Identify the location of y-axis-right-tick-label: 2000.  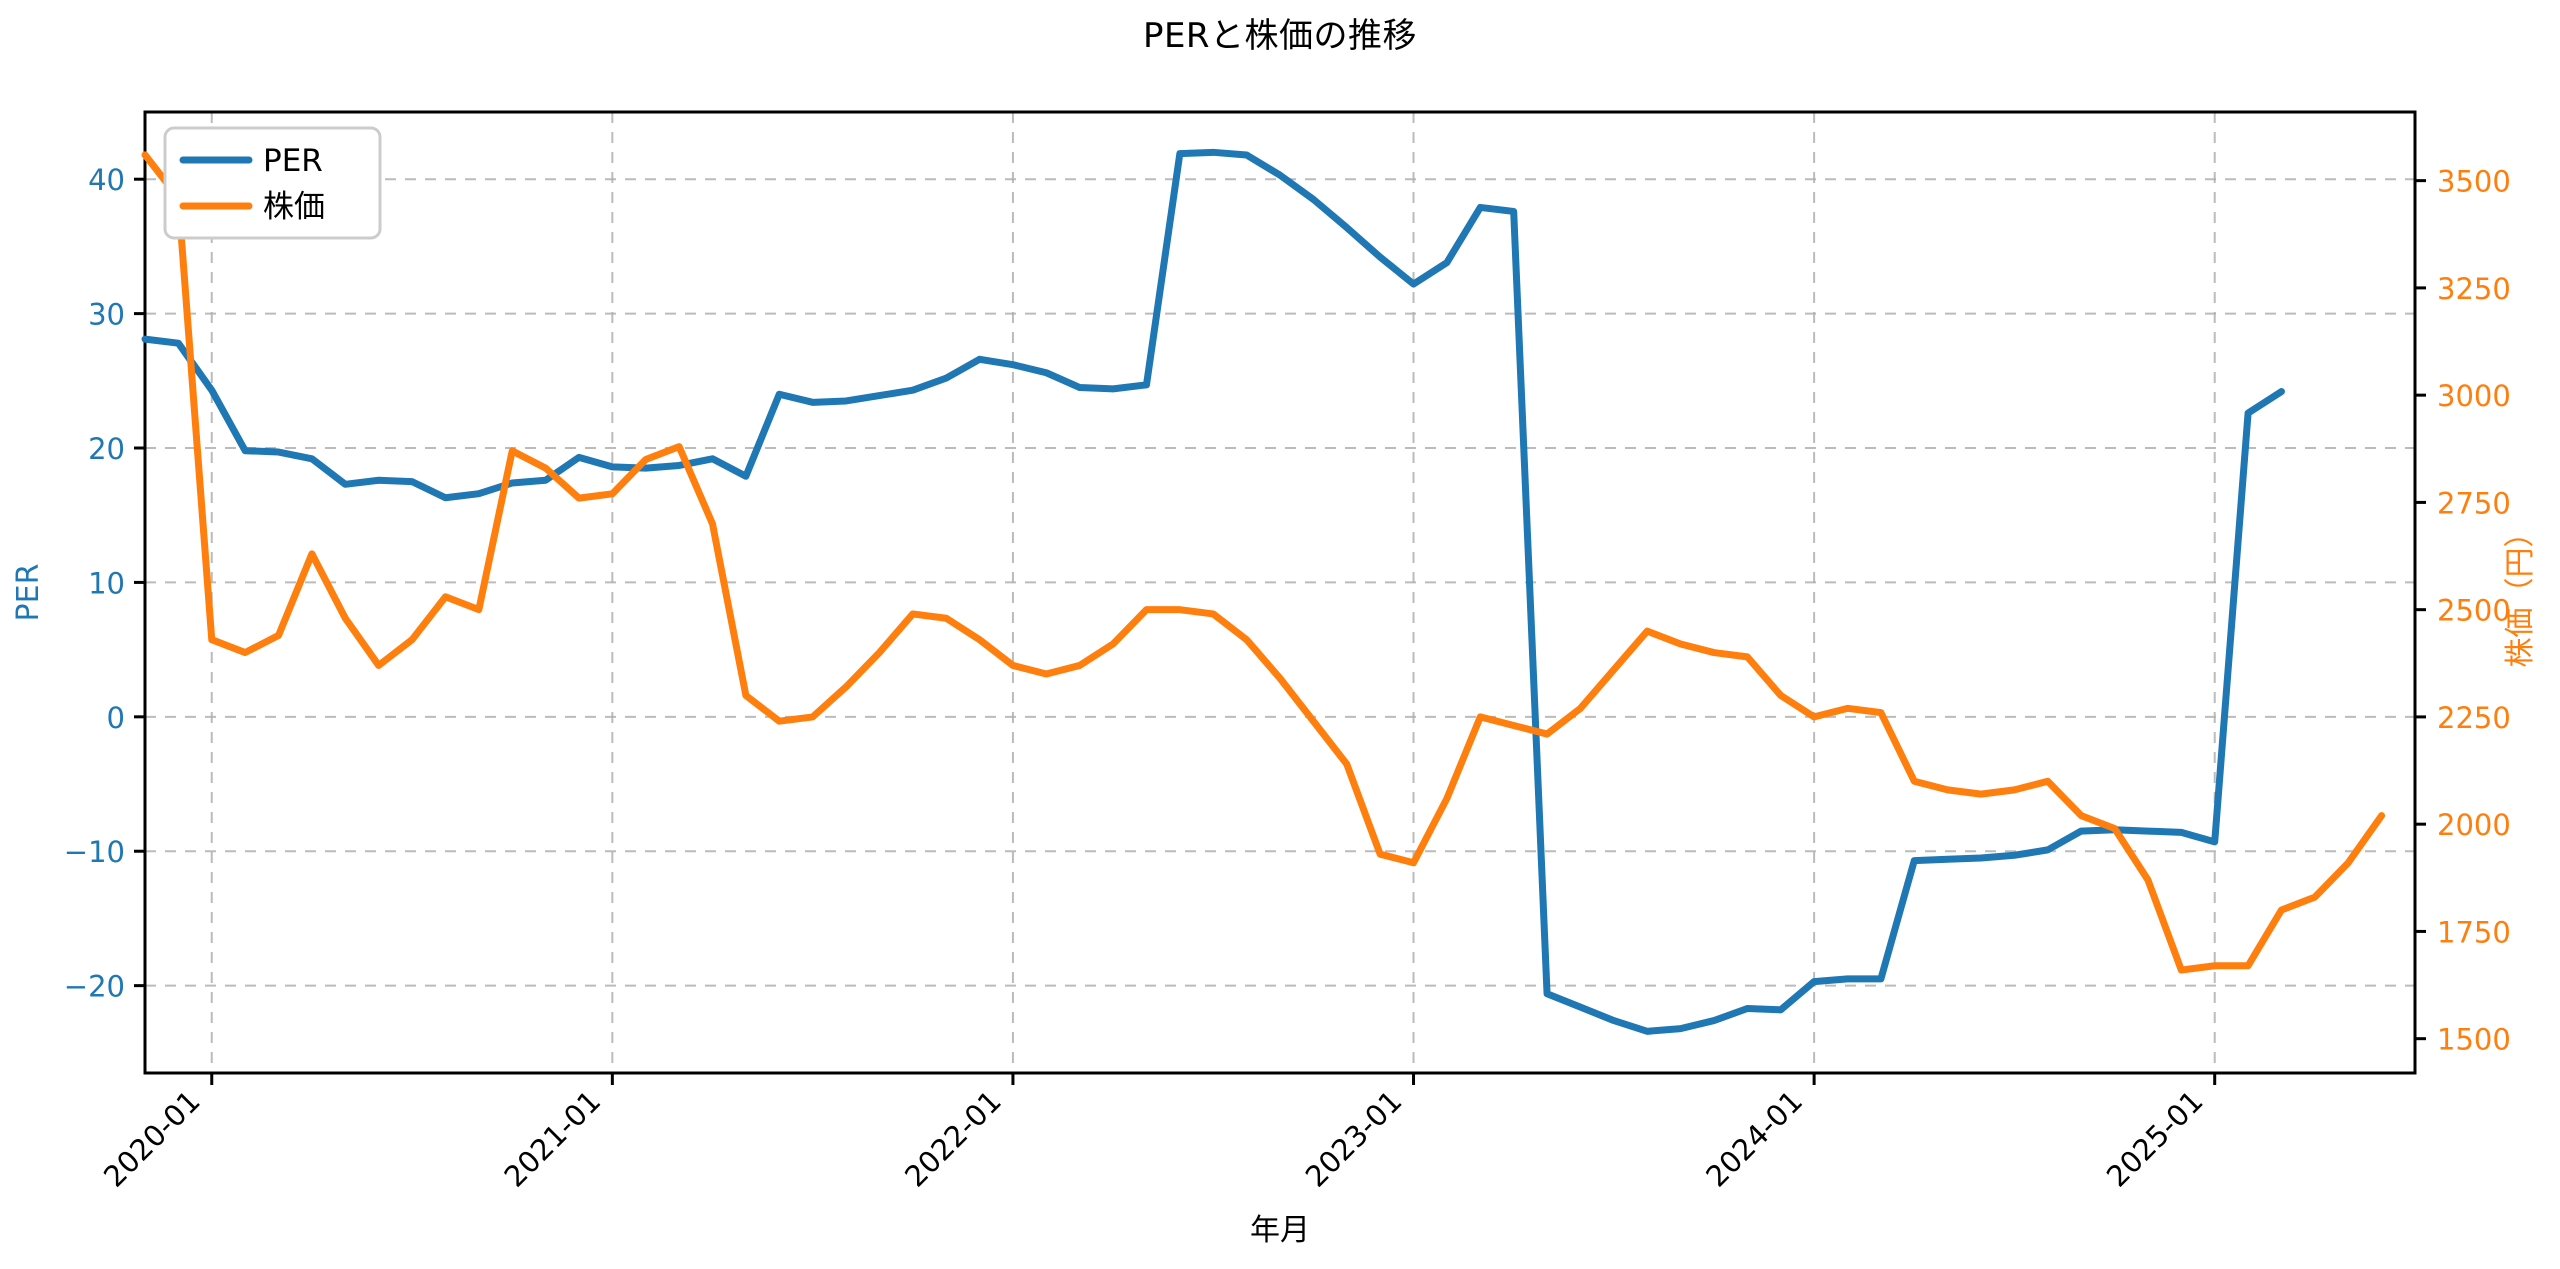
(2474, 825).